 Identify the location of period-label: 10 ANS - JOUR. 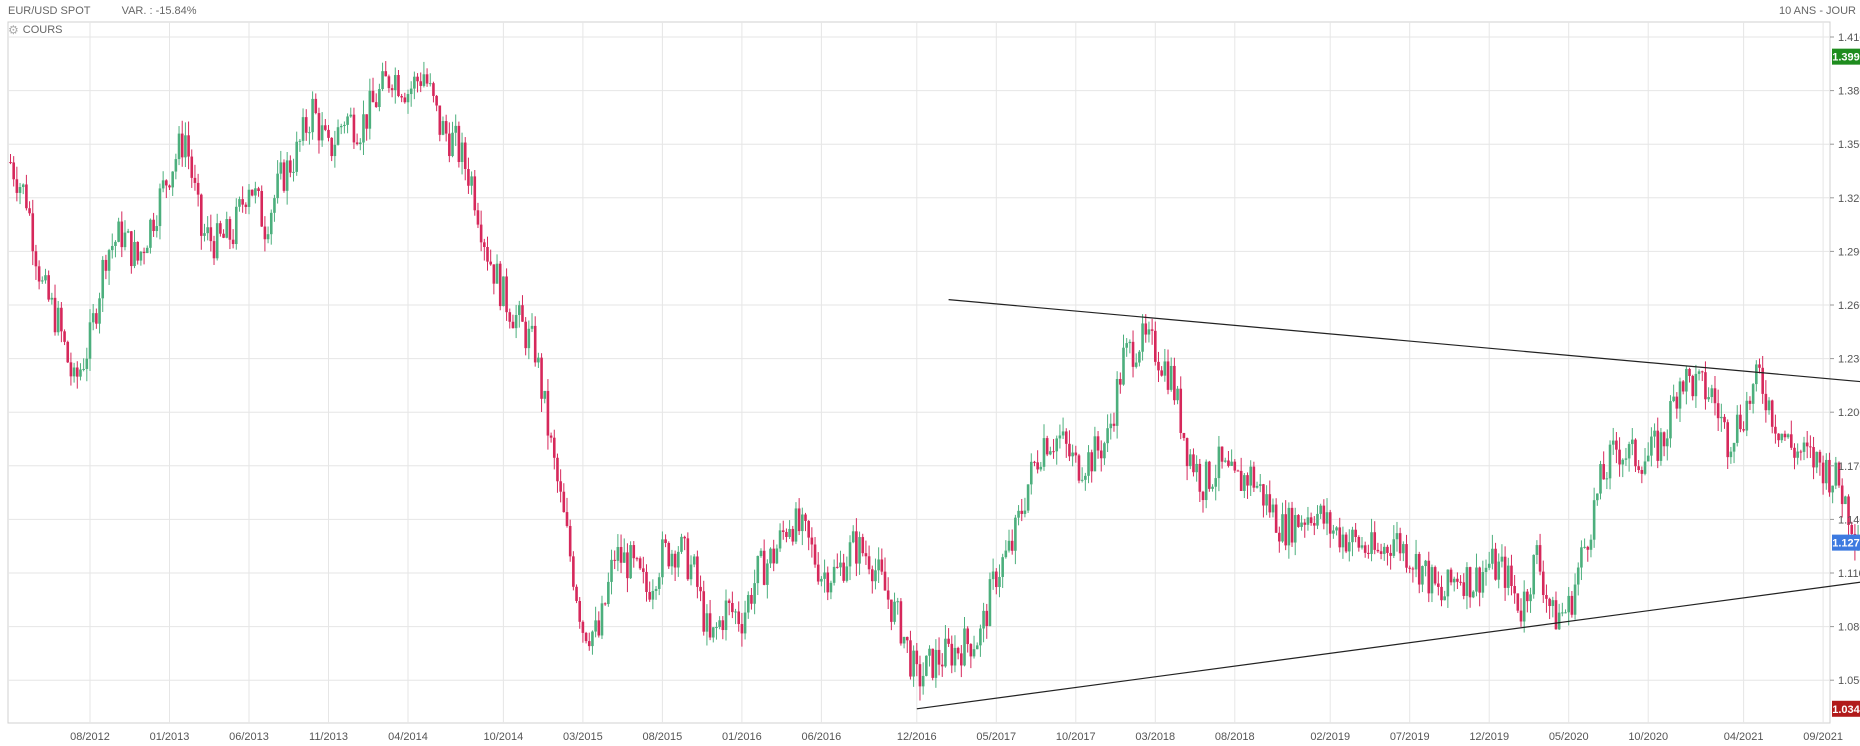
(1817, 11).